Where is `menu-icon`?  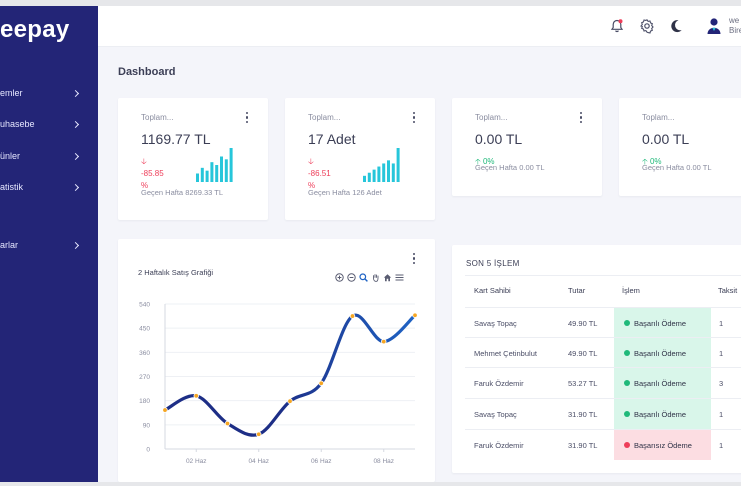
menu-icon is located at coordinates (399, 275).